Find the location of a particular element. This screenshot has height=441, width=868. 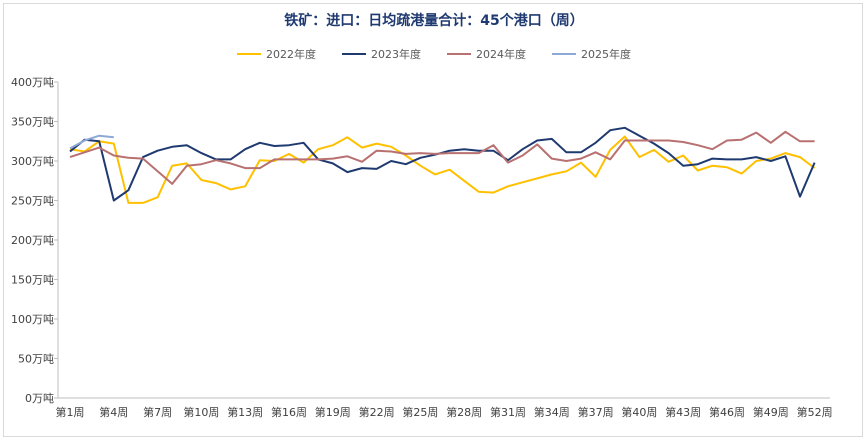

y-tick-label: 50万吨 is located at coordinates (36, 359).